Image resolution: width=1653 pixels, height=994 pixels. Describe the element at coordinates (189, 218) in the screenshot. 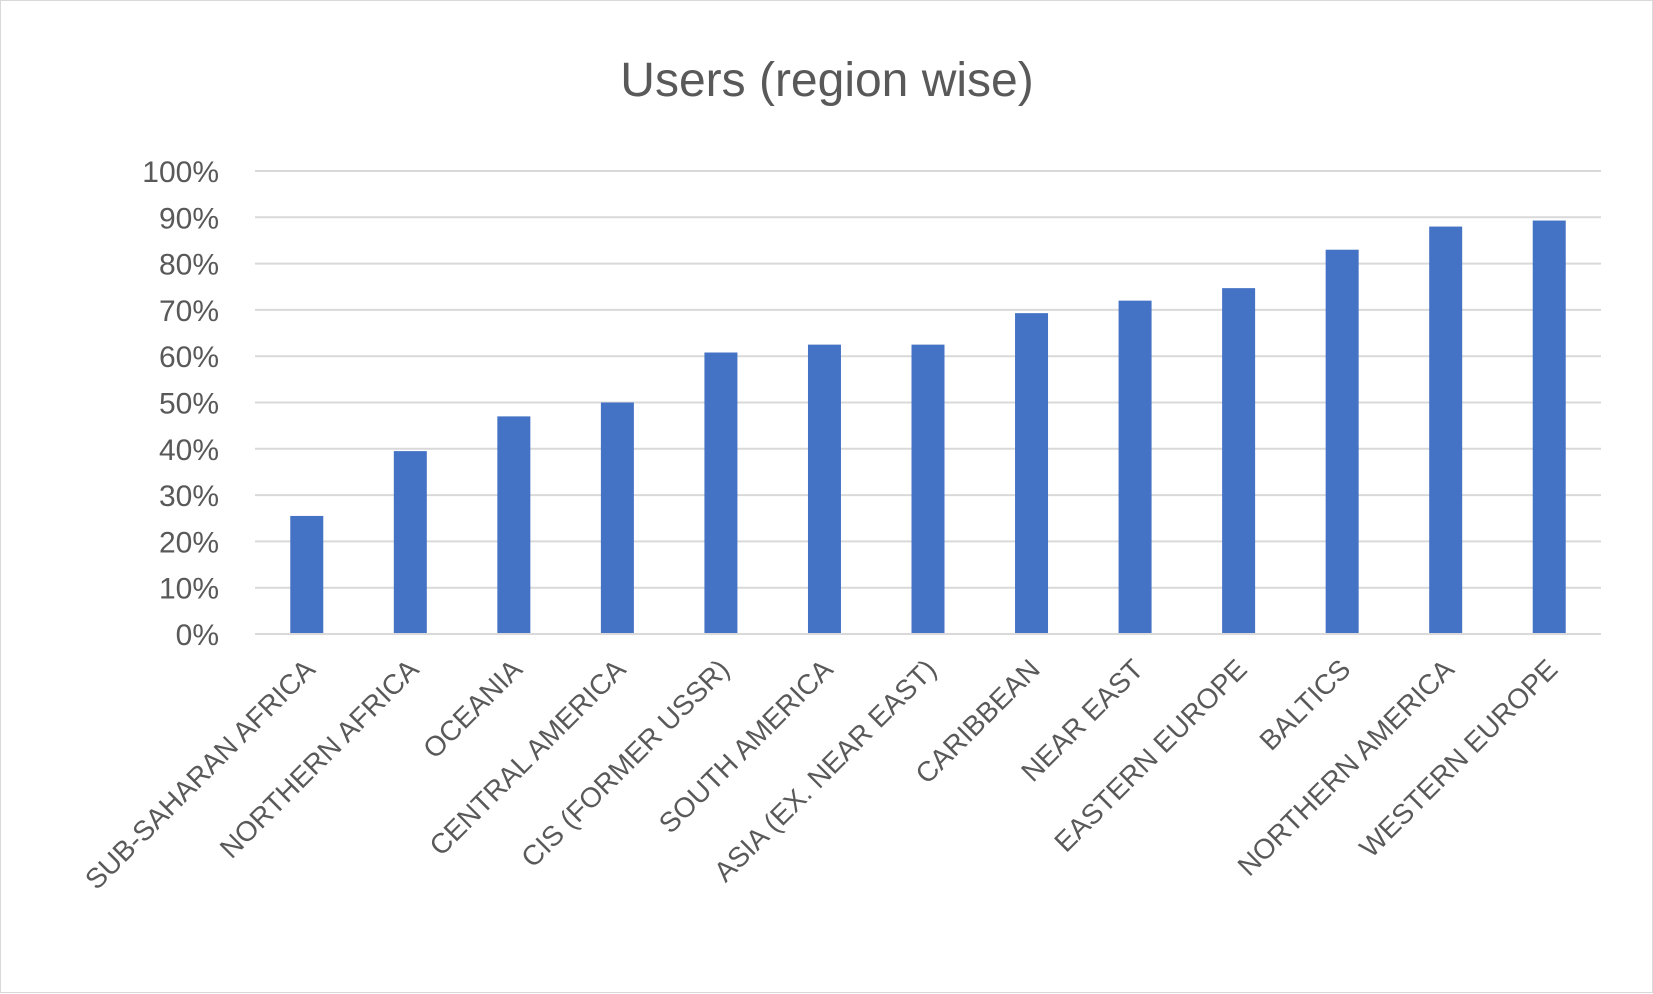

I see `y-tick-label: 90%` at that location.